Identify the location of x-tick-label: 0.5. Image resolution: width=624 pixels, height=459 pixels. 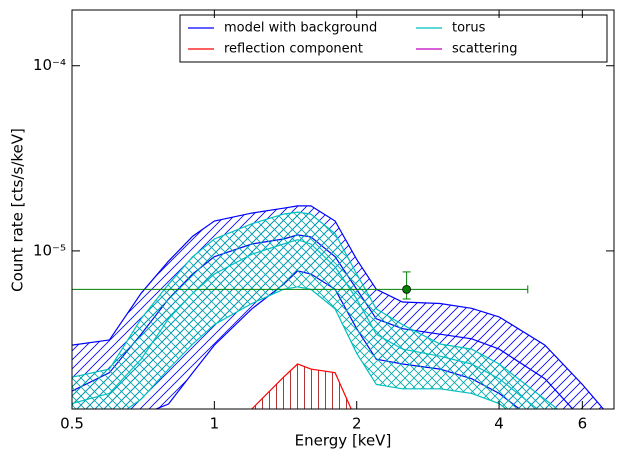
(72, 424).